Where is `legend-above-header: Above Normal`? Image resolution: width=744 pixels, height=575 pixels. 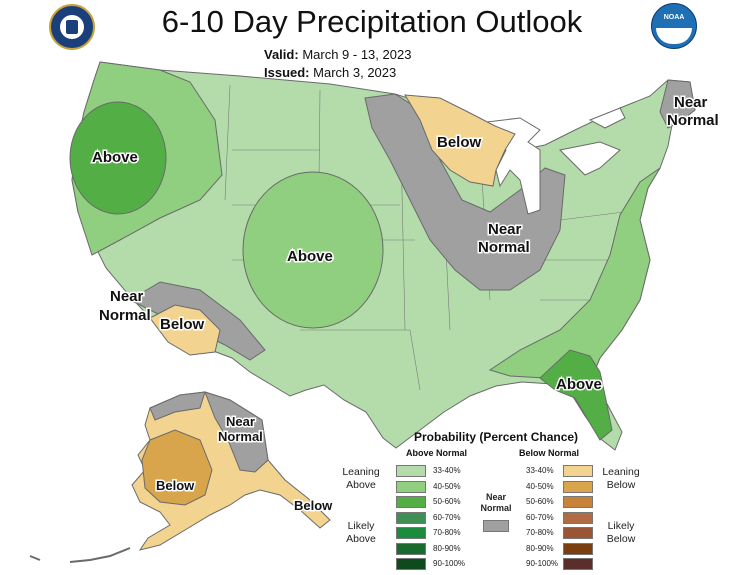 legend-above-header: Above Normal is located at coordinates (437, 453).